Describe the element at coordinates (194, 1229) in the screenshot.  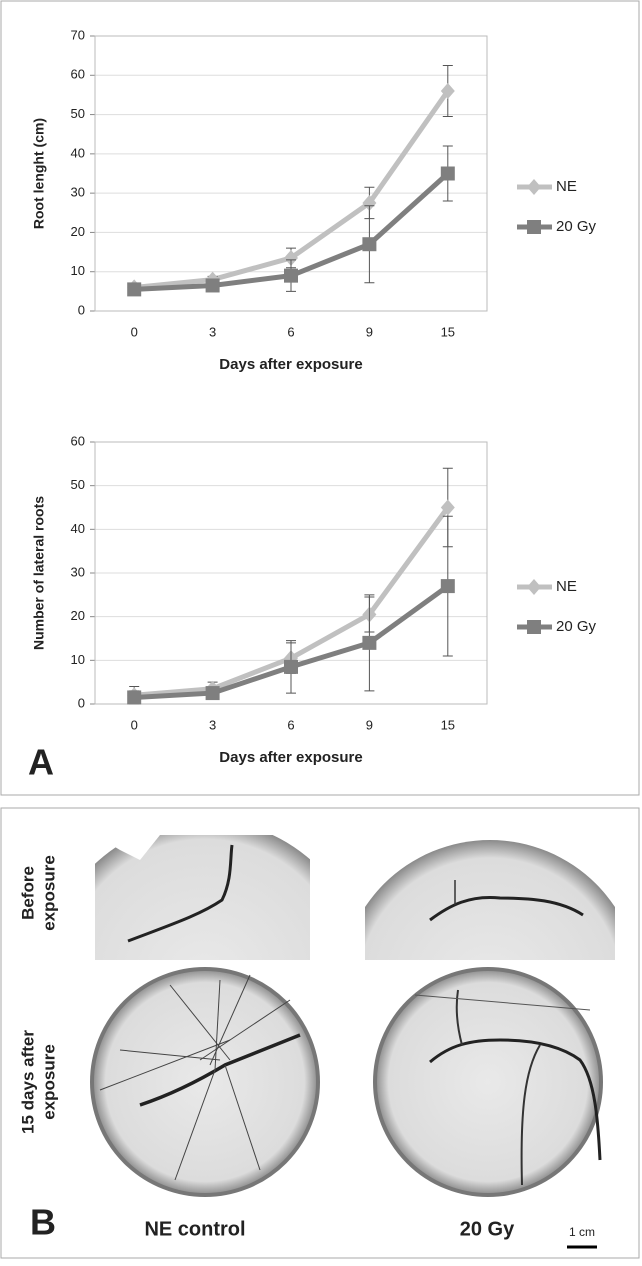
I see `column-label: NE control` at that location.